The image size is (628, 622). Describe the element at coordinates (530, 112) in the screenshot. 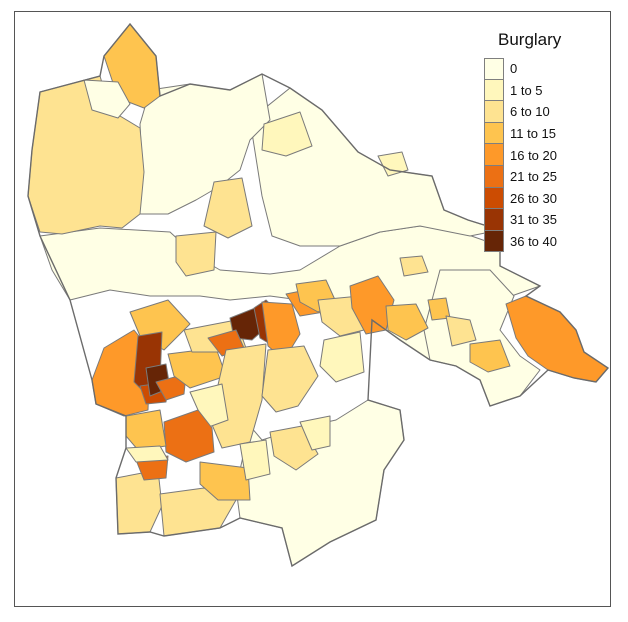

I see `legend-label: 6 to 10` at that location.